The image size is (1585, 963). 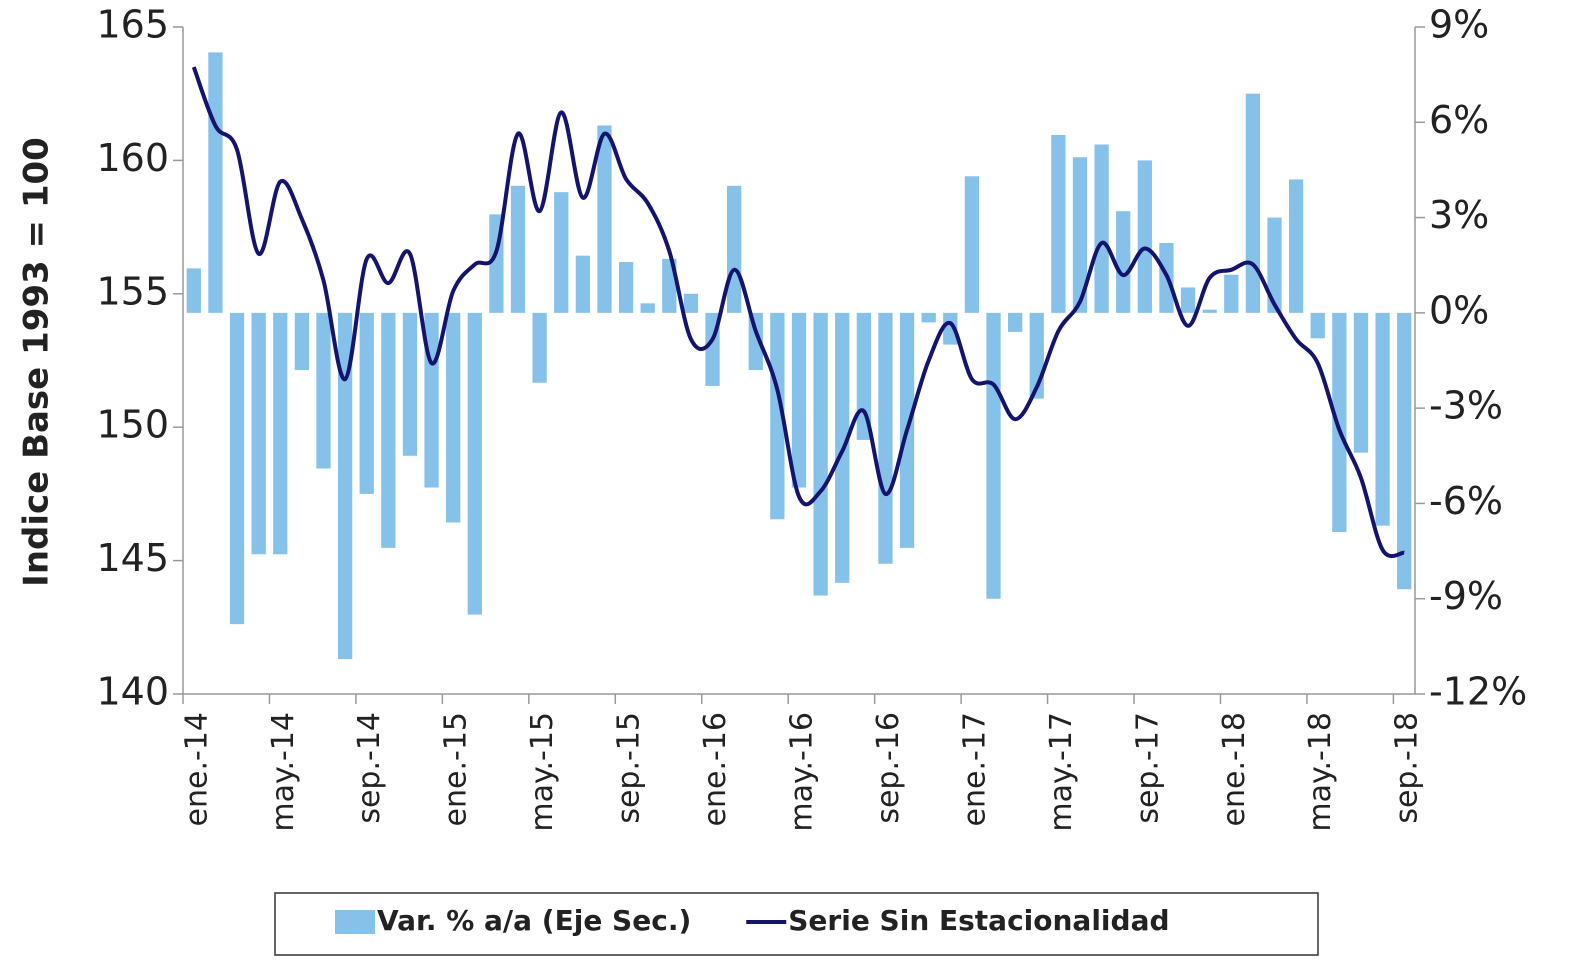 What do you see at coordinates (132, 291) in the screenshot?
I see `y-tick-label: 155` at bounding box center [132, 291].